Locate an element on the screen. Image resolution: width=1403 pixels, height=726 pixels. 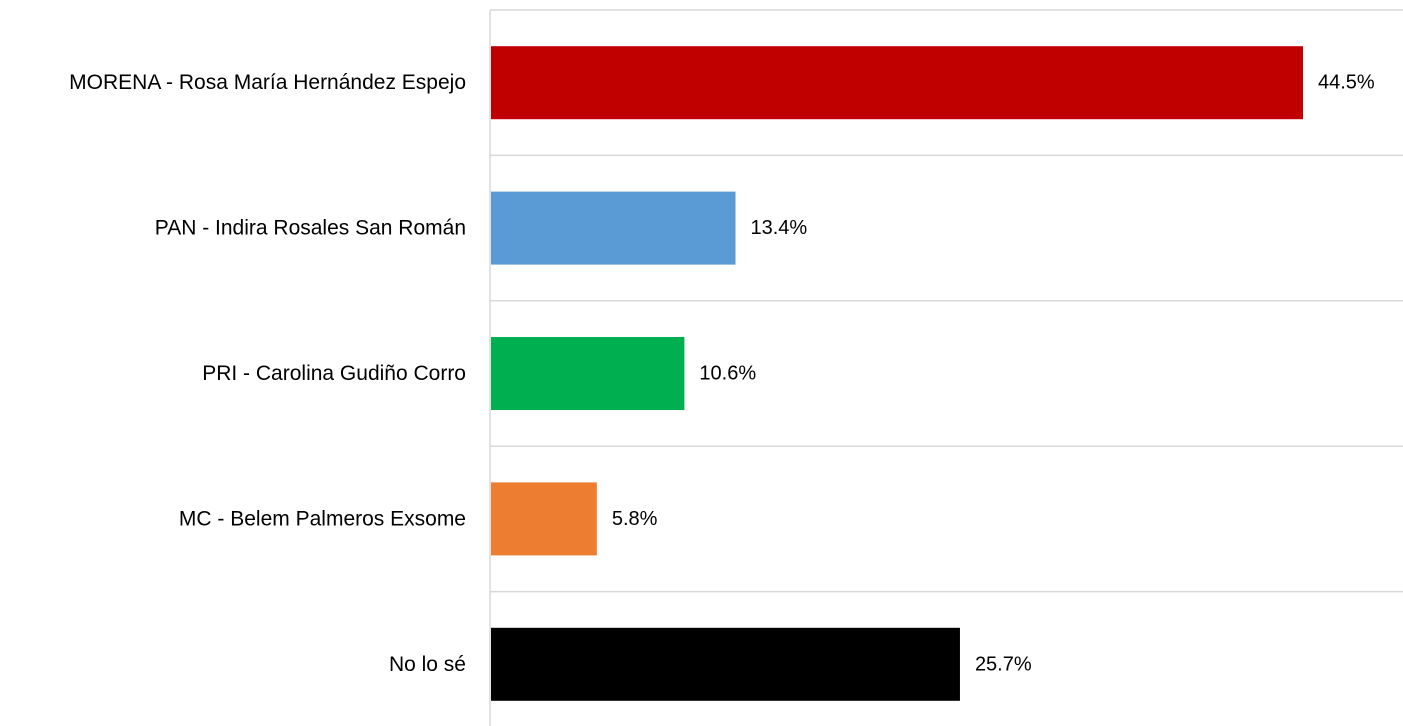
category-label: PRI - Carolina Gudiño Corro is located at coordinates (334, 373).